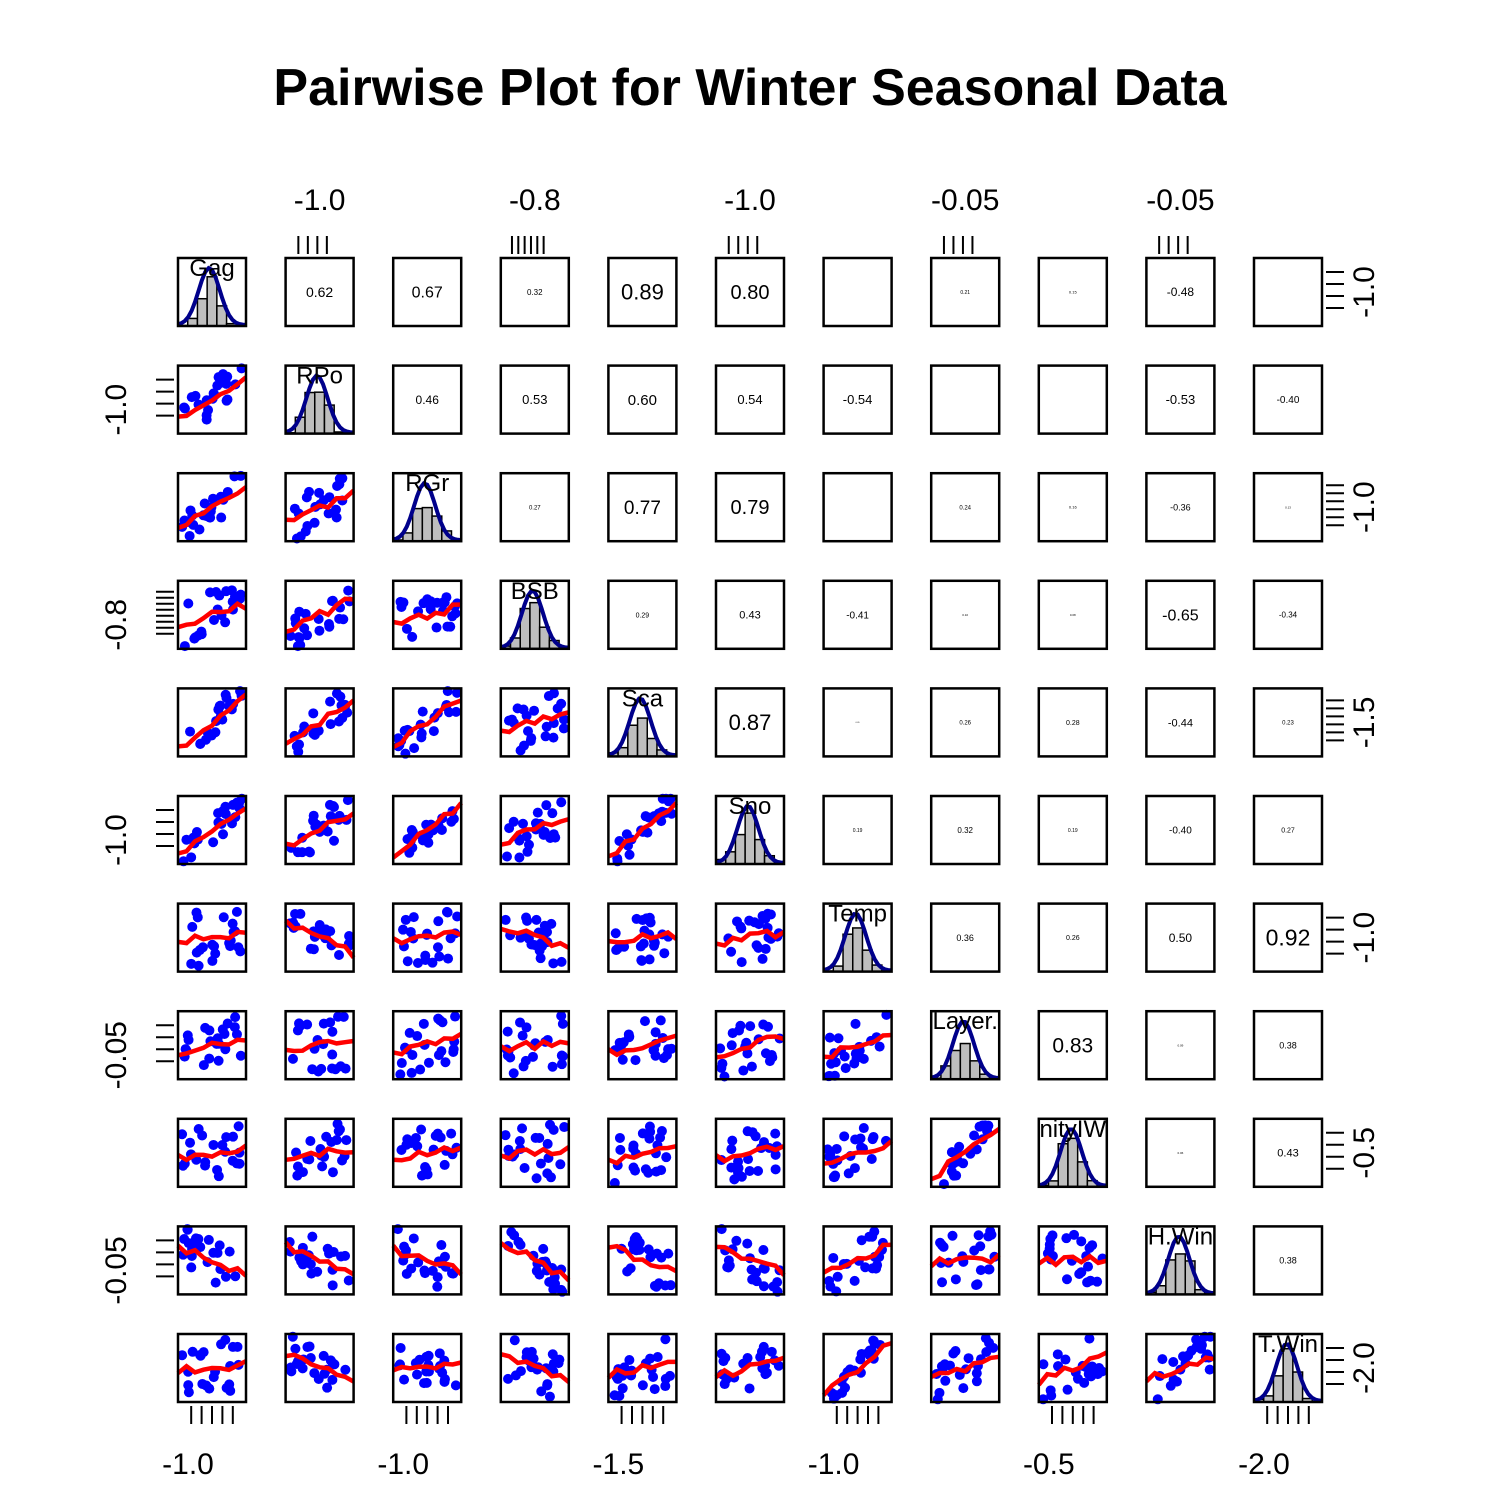  Describe the element at coordinates (212, 1153) in the screenshot. I see `panel-r8-c0` at that location.